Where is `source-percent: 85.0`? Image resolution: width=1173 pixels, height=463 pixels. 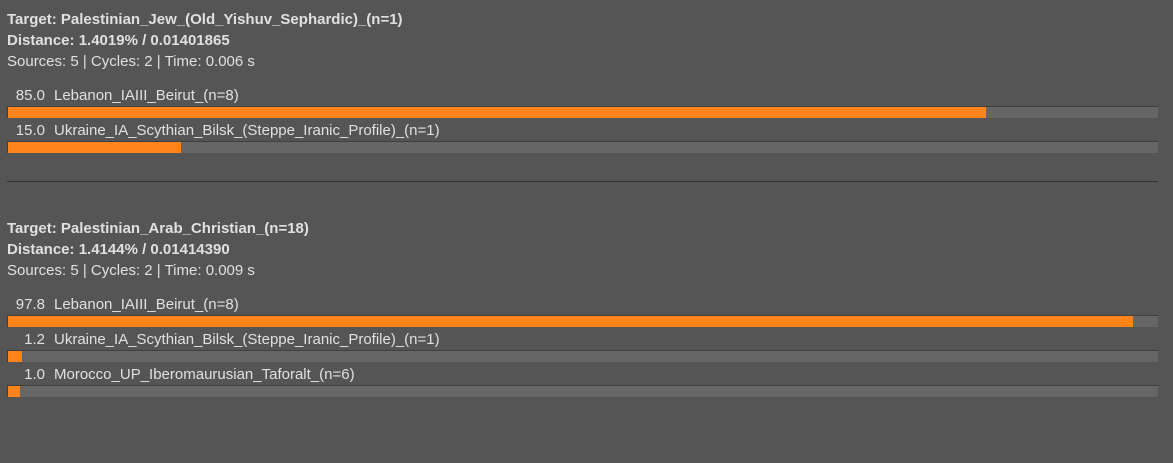 source-percent: 85.0 is located at coordinates (30, 95).